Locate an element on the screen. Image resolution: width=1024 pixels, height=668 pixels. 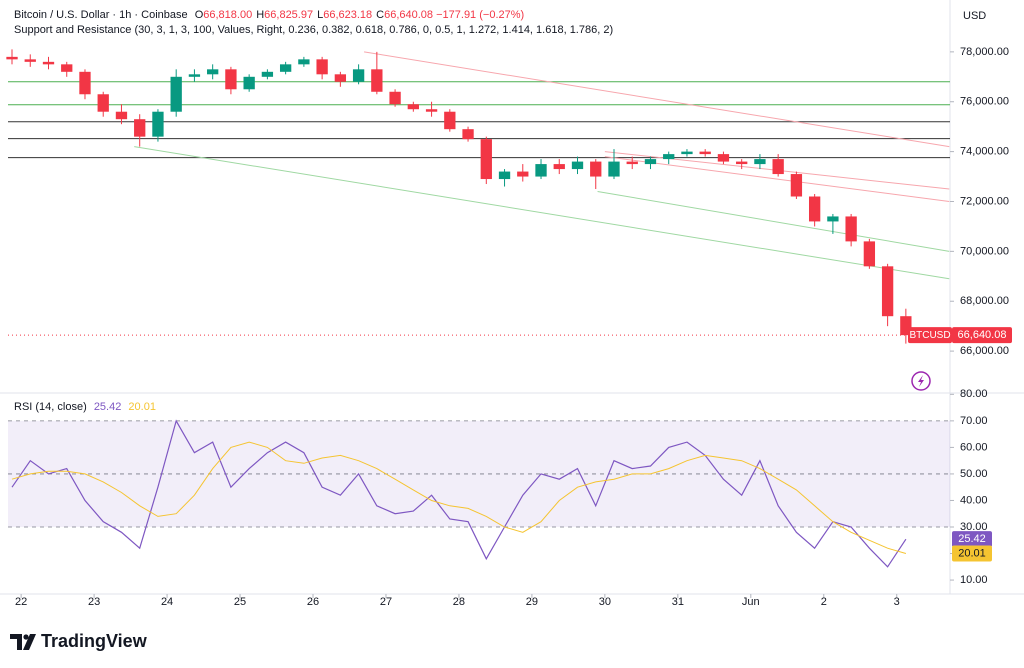
ticker-tag: BTCUSD is located at coordinates (929, 335).